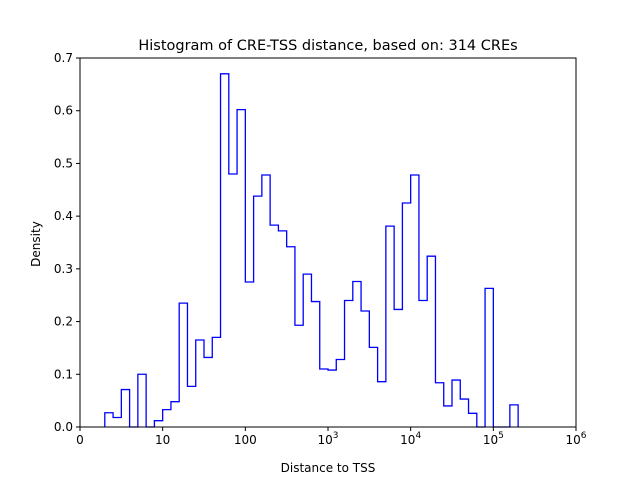 The width and height of the screenshot is (640, 484). What do you see at coordinates (63, 58) in the screenshot?
I see `y-tick-label: 0.7` at bounding box center [63, 58].